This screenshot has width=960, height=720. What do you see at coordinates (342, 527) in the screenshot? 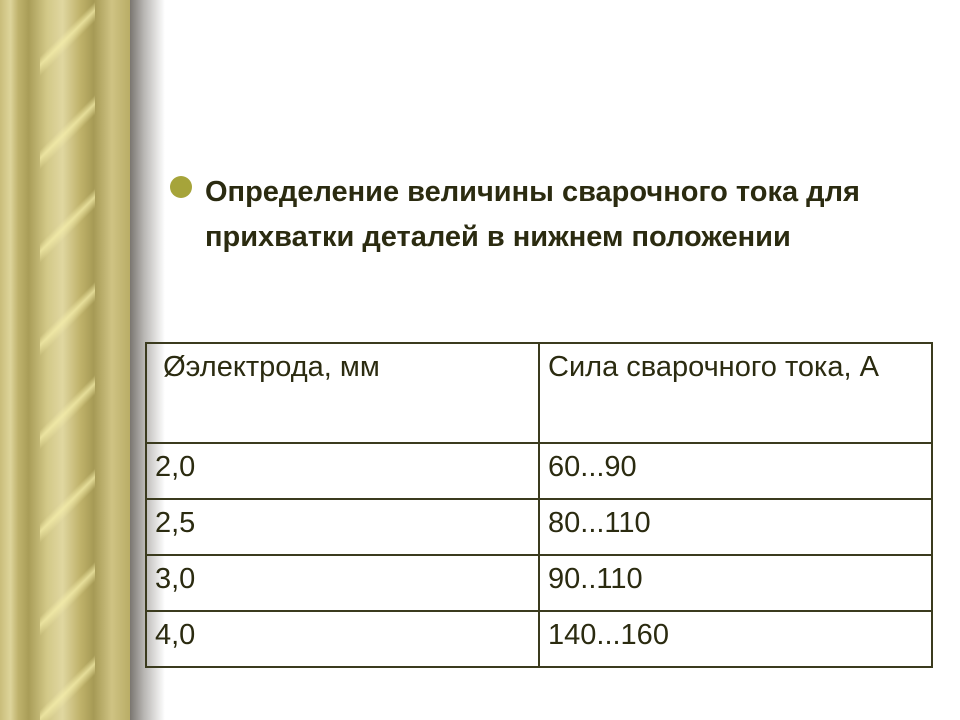
I see `cell-diameter: 2,5` at bounding box center [342, 527].